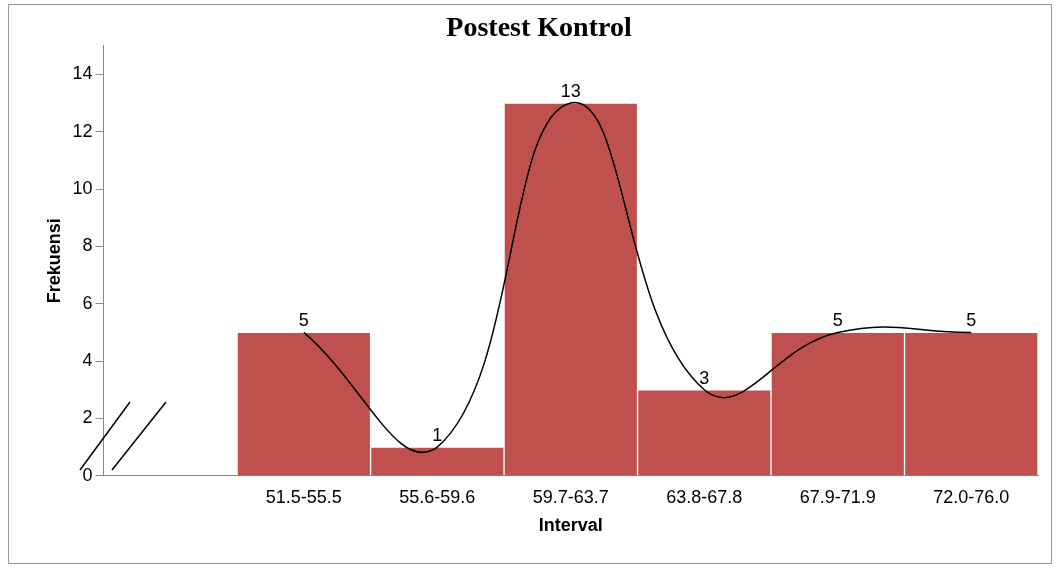  I want to click on y-tick-label: 10, so click(82, 187).